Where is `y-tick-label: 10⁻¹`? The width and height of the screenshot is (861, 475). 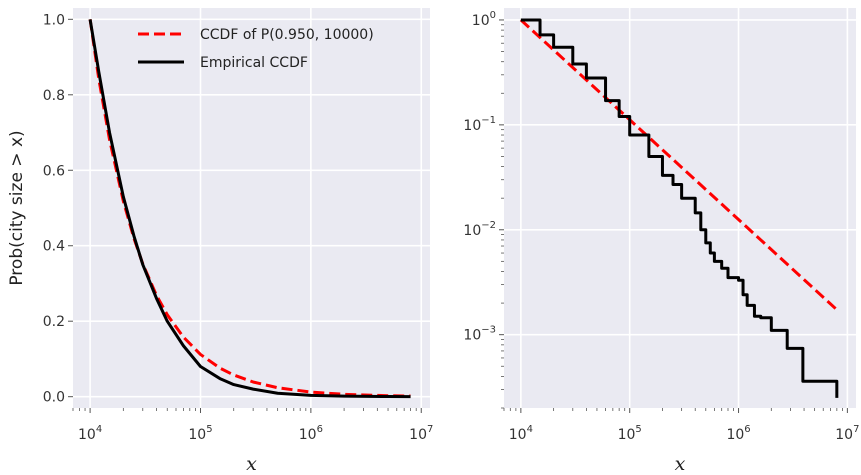 y-tick-label: 10⁻¹ is located at coordinates (479, 124).